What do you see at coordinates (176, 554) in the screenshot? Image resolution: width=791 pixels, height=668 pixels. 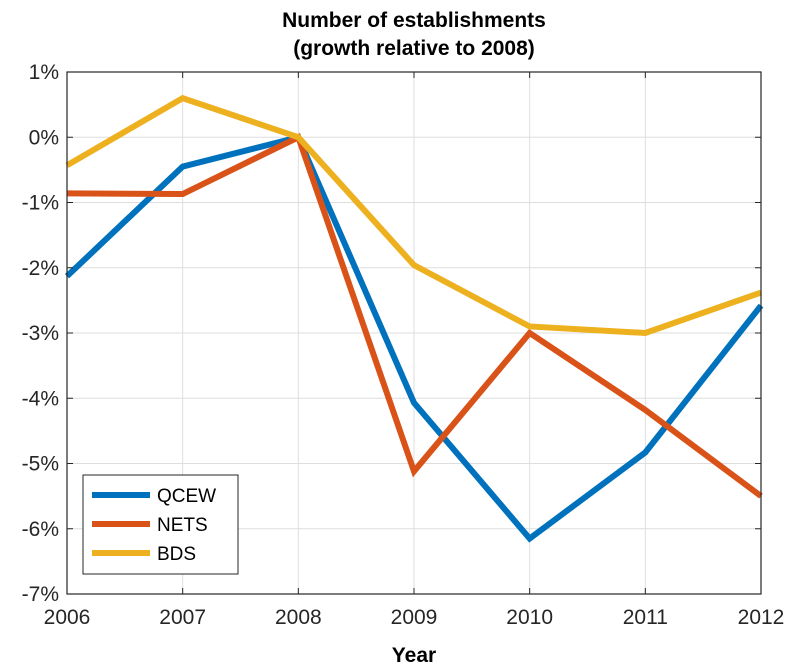 I see `legend-label-bds: BDS` at bounding box center [176, 554].